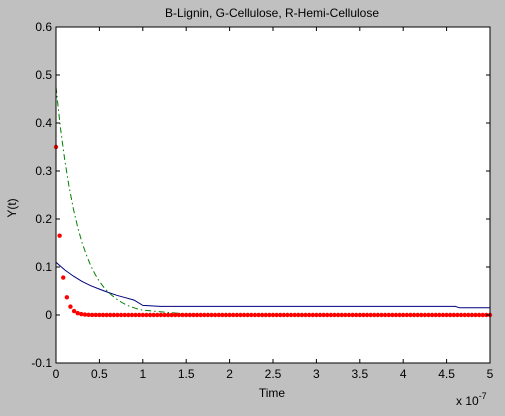 The height and width of the screenshot is (416, 505). Describe the element at coordinates (43, 219) in the screenshot. I see `y-tick-label: 0.2` at that location.